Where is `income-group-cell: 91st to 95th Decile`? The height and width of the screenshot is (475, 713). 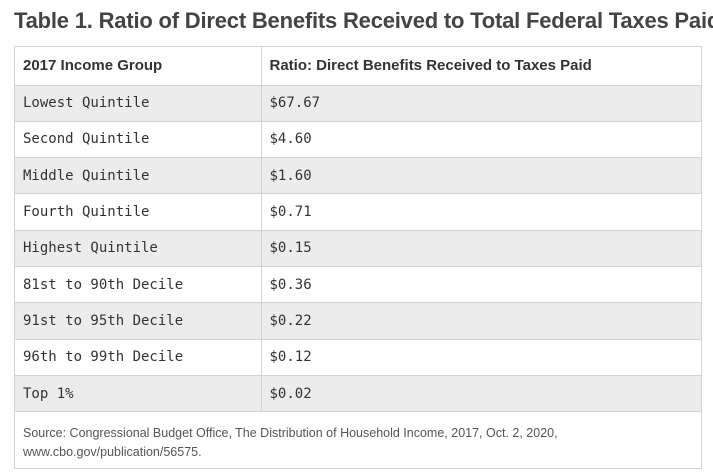 income-group-cell: 91st to 95th Decile is located at coordinates (138, 321).